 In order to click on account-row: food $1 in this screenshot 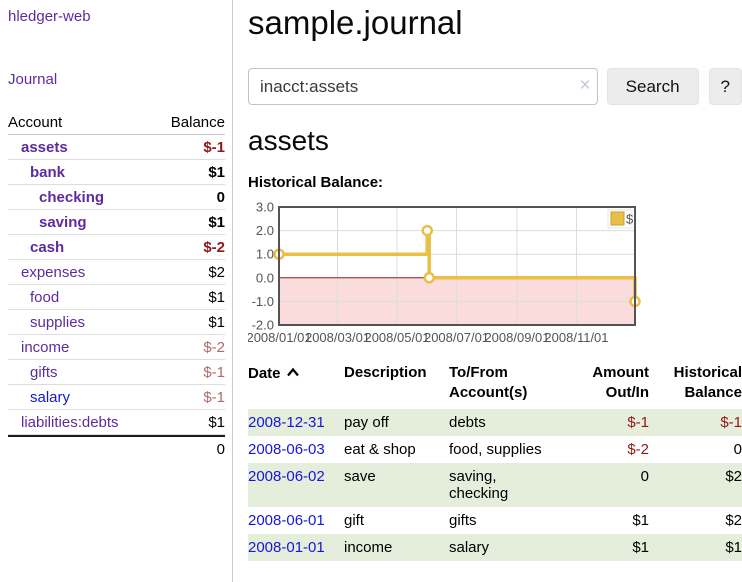, I will do `click(116, 297)`.